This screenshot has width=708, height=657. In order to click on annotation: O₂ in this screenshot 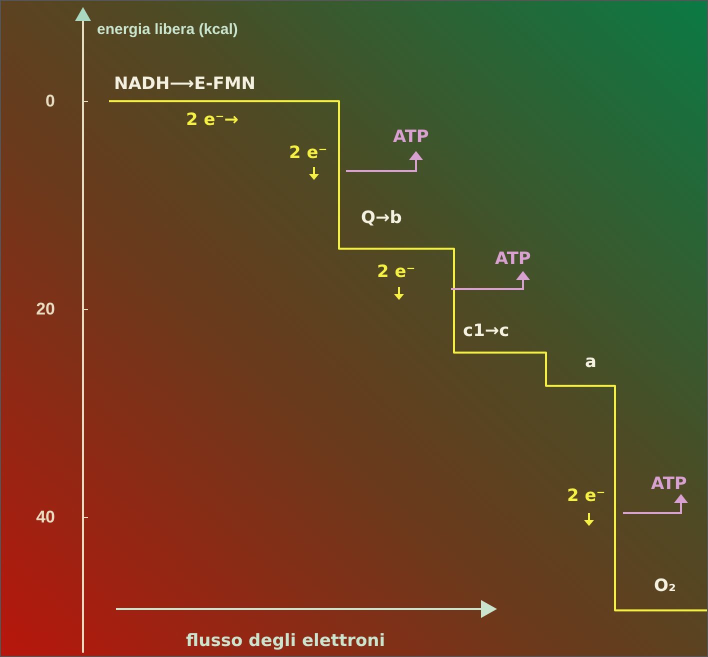, I will do `click(665, 586)`.